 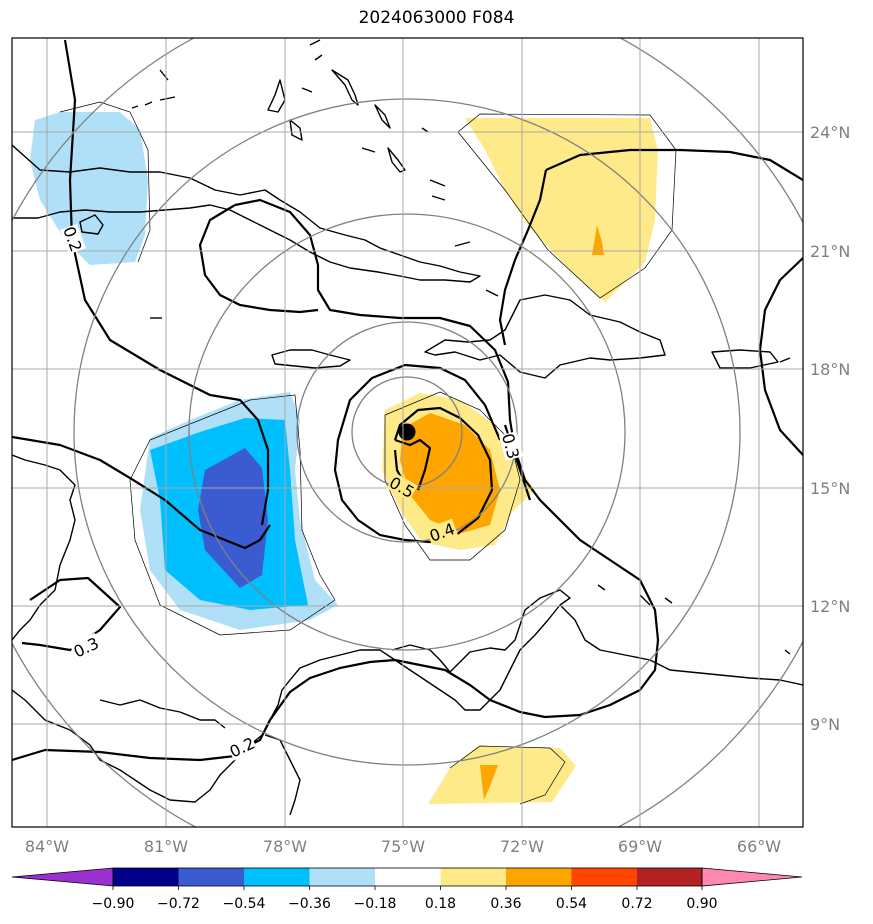 I want to click on negative-region-core, so click(x=233, y=518).